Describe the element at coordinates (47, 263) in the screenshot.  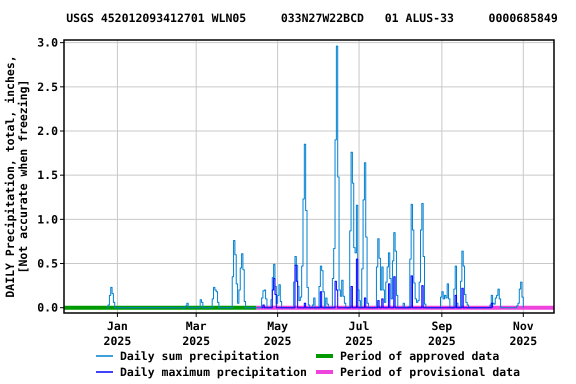
I see `y-tick-label: 0.5` at that location.